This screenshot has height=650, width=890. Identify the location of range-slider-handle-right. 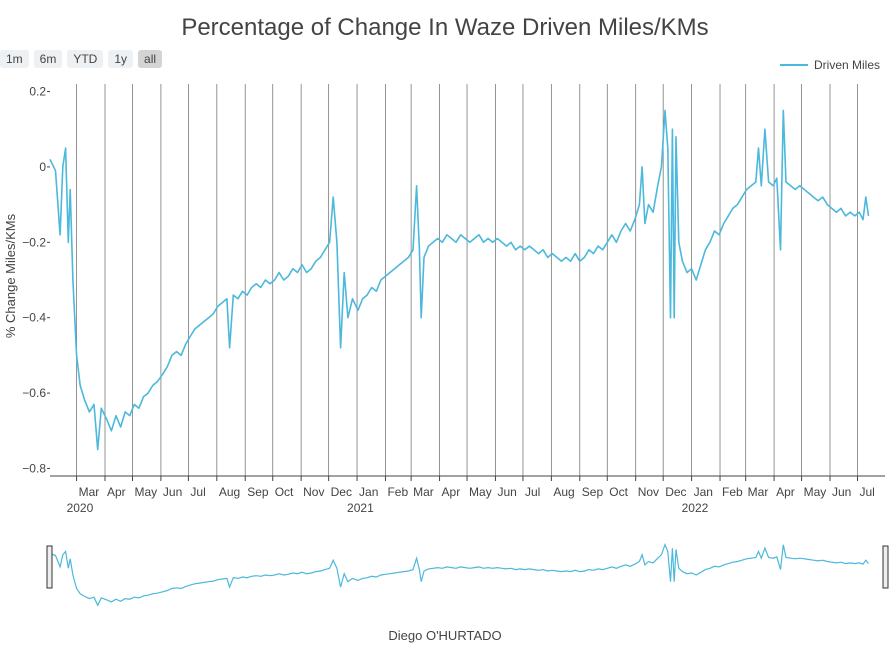
(885, 567).